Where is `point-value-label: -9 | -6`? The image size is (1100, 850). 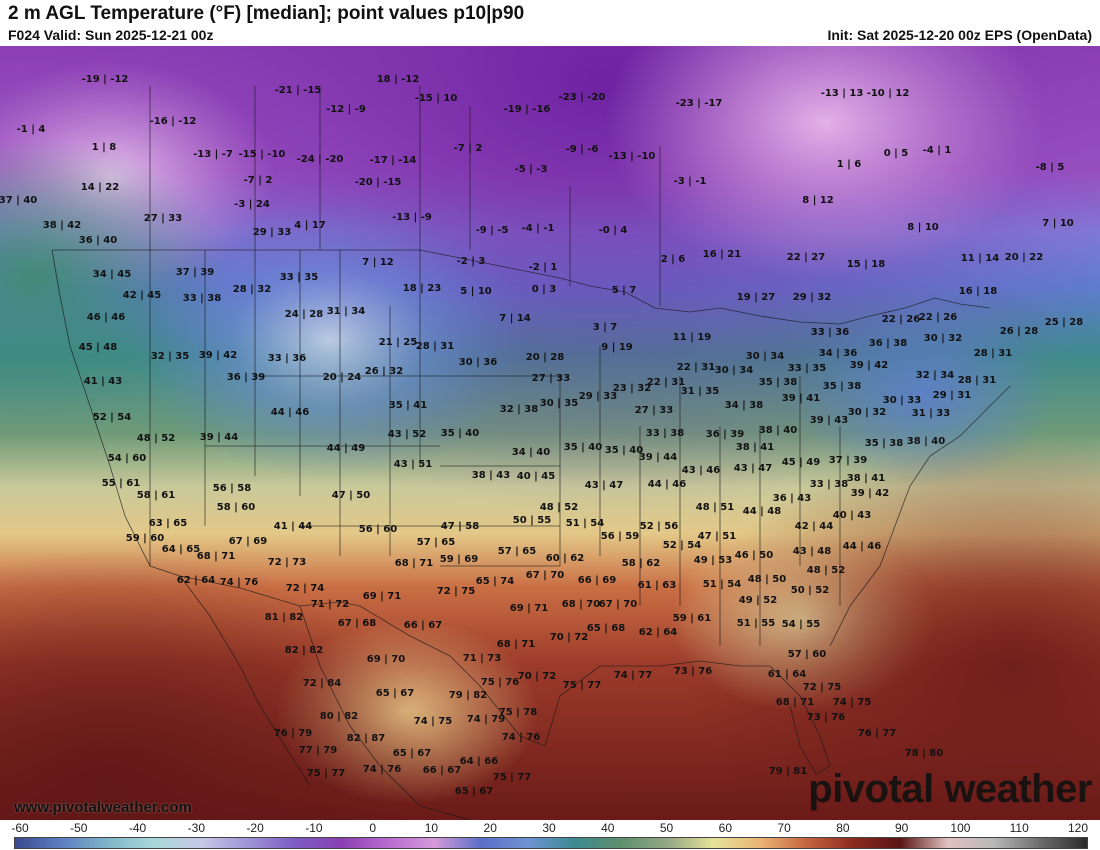
point-value-label: -9 | -6 is located at coordinates (582, 149).